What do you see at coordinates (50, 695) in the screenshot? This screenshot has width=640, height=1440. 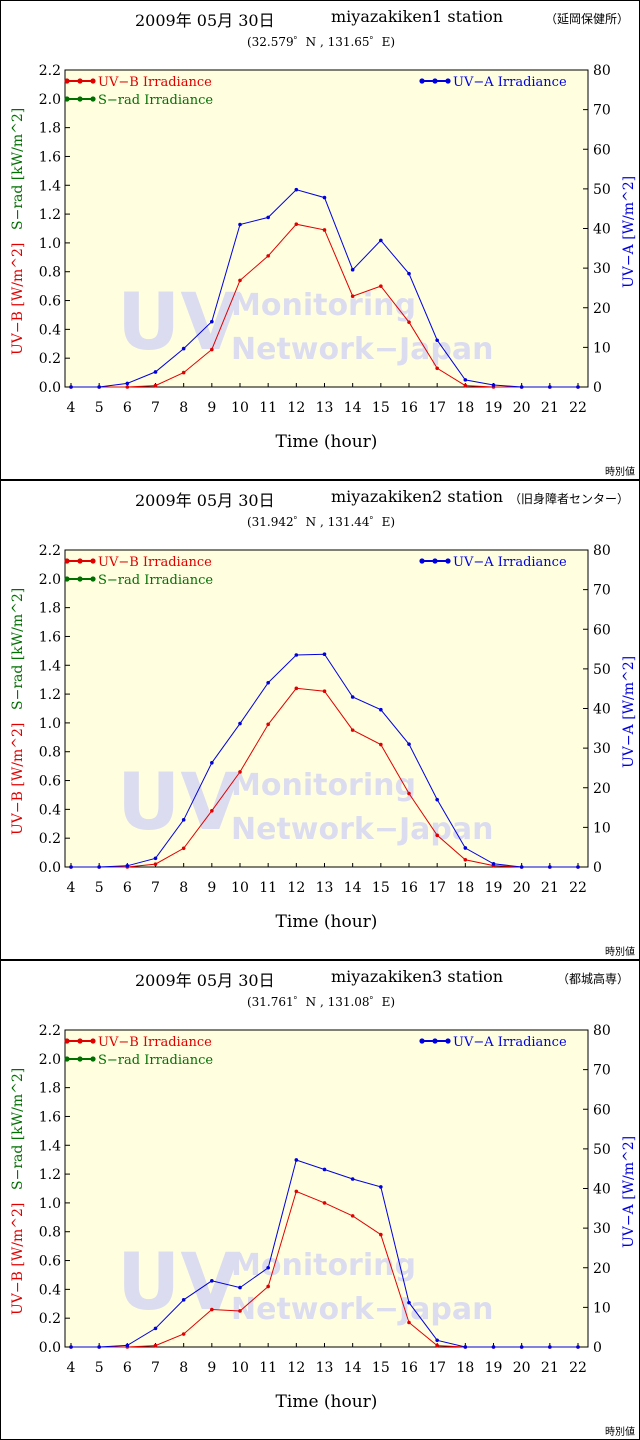 I see `left-tick-label: 1.2` at bounding box center [50, 695].